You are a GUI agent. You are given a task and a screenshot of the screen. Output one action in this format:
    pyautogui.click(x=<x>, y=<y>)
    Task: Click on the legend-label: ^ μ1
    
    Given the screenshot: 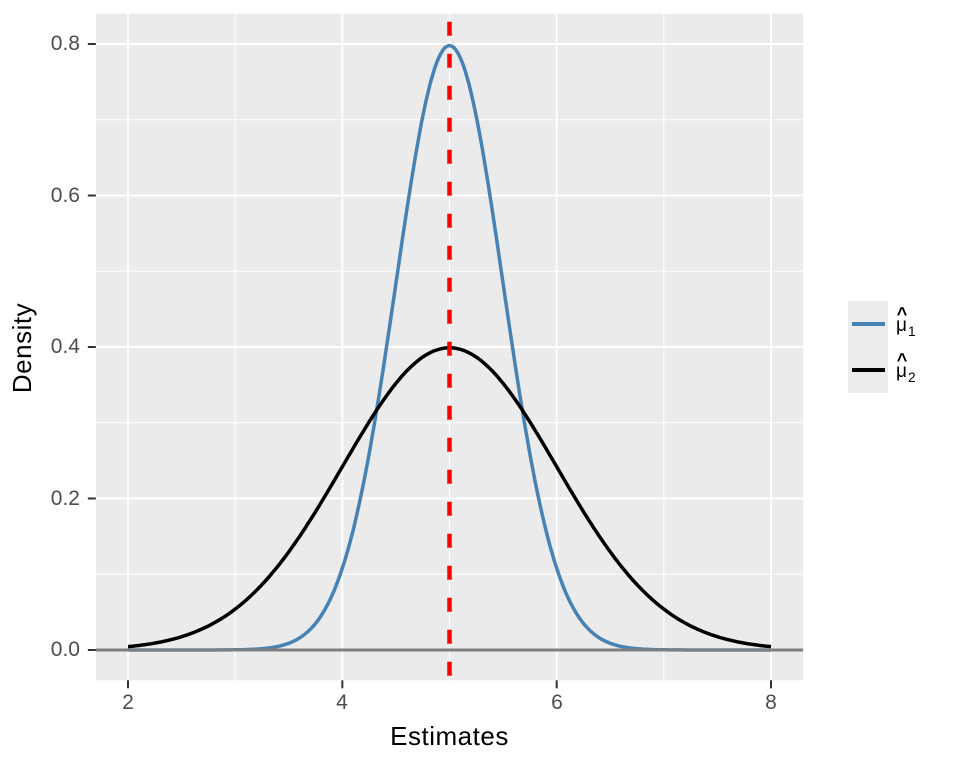 What is the action you would take?
    pyautogui.click(x=906, y=321)
    